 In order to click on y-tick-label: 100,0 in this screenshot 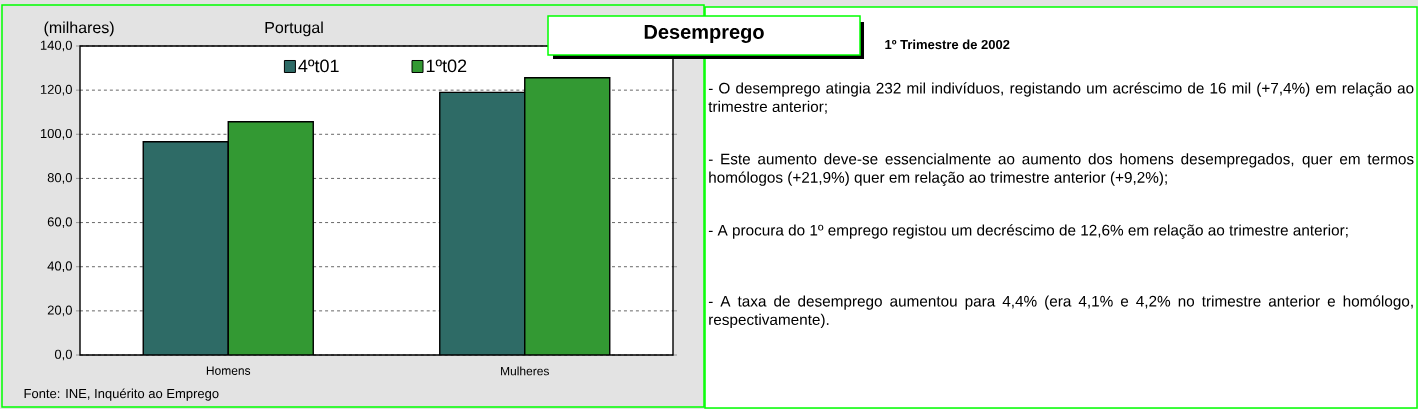, I will do `click(56, 134)`.